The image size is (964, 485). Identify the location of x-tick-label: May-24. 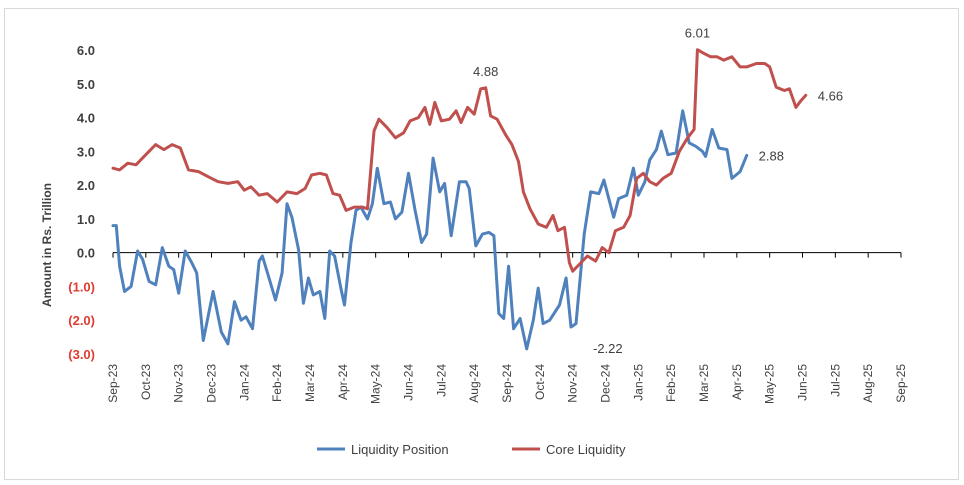
(376, 384).